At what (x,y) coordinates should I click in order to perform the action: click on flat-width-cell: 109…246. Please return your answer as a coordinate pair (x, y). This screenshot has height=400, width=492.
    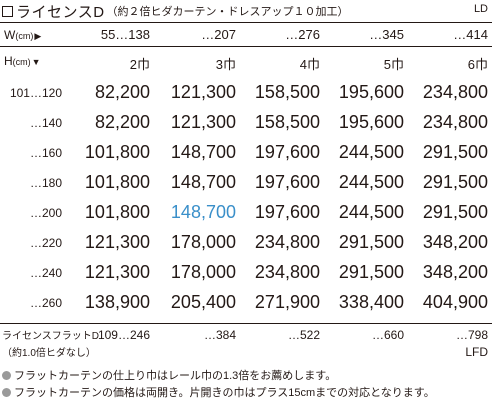
    Looking at the image, I should click on (123, 335).